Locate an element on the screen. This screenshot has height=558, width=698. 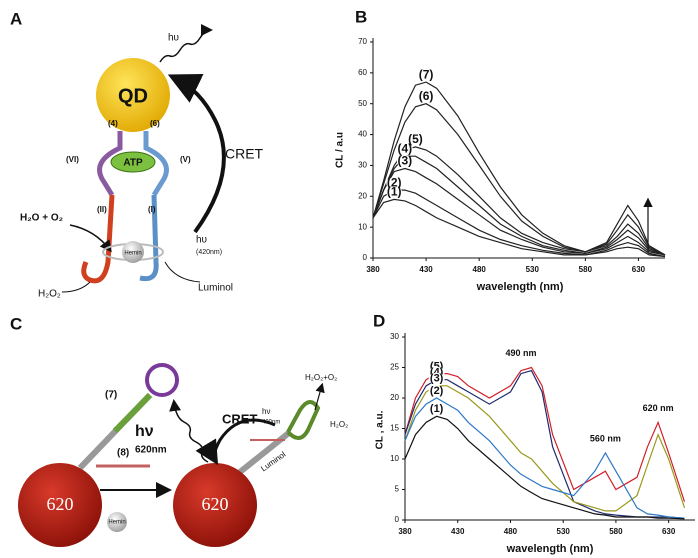
hv-wavelength: 420nm is located at coordinates (271, 423).